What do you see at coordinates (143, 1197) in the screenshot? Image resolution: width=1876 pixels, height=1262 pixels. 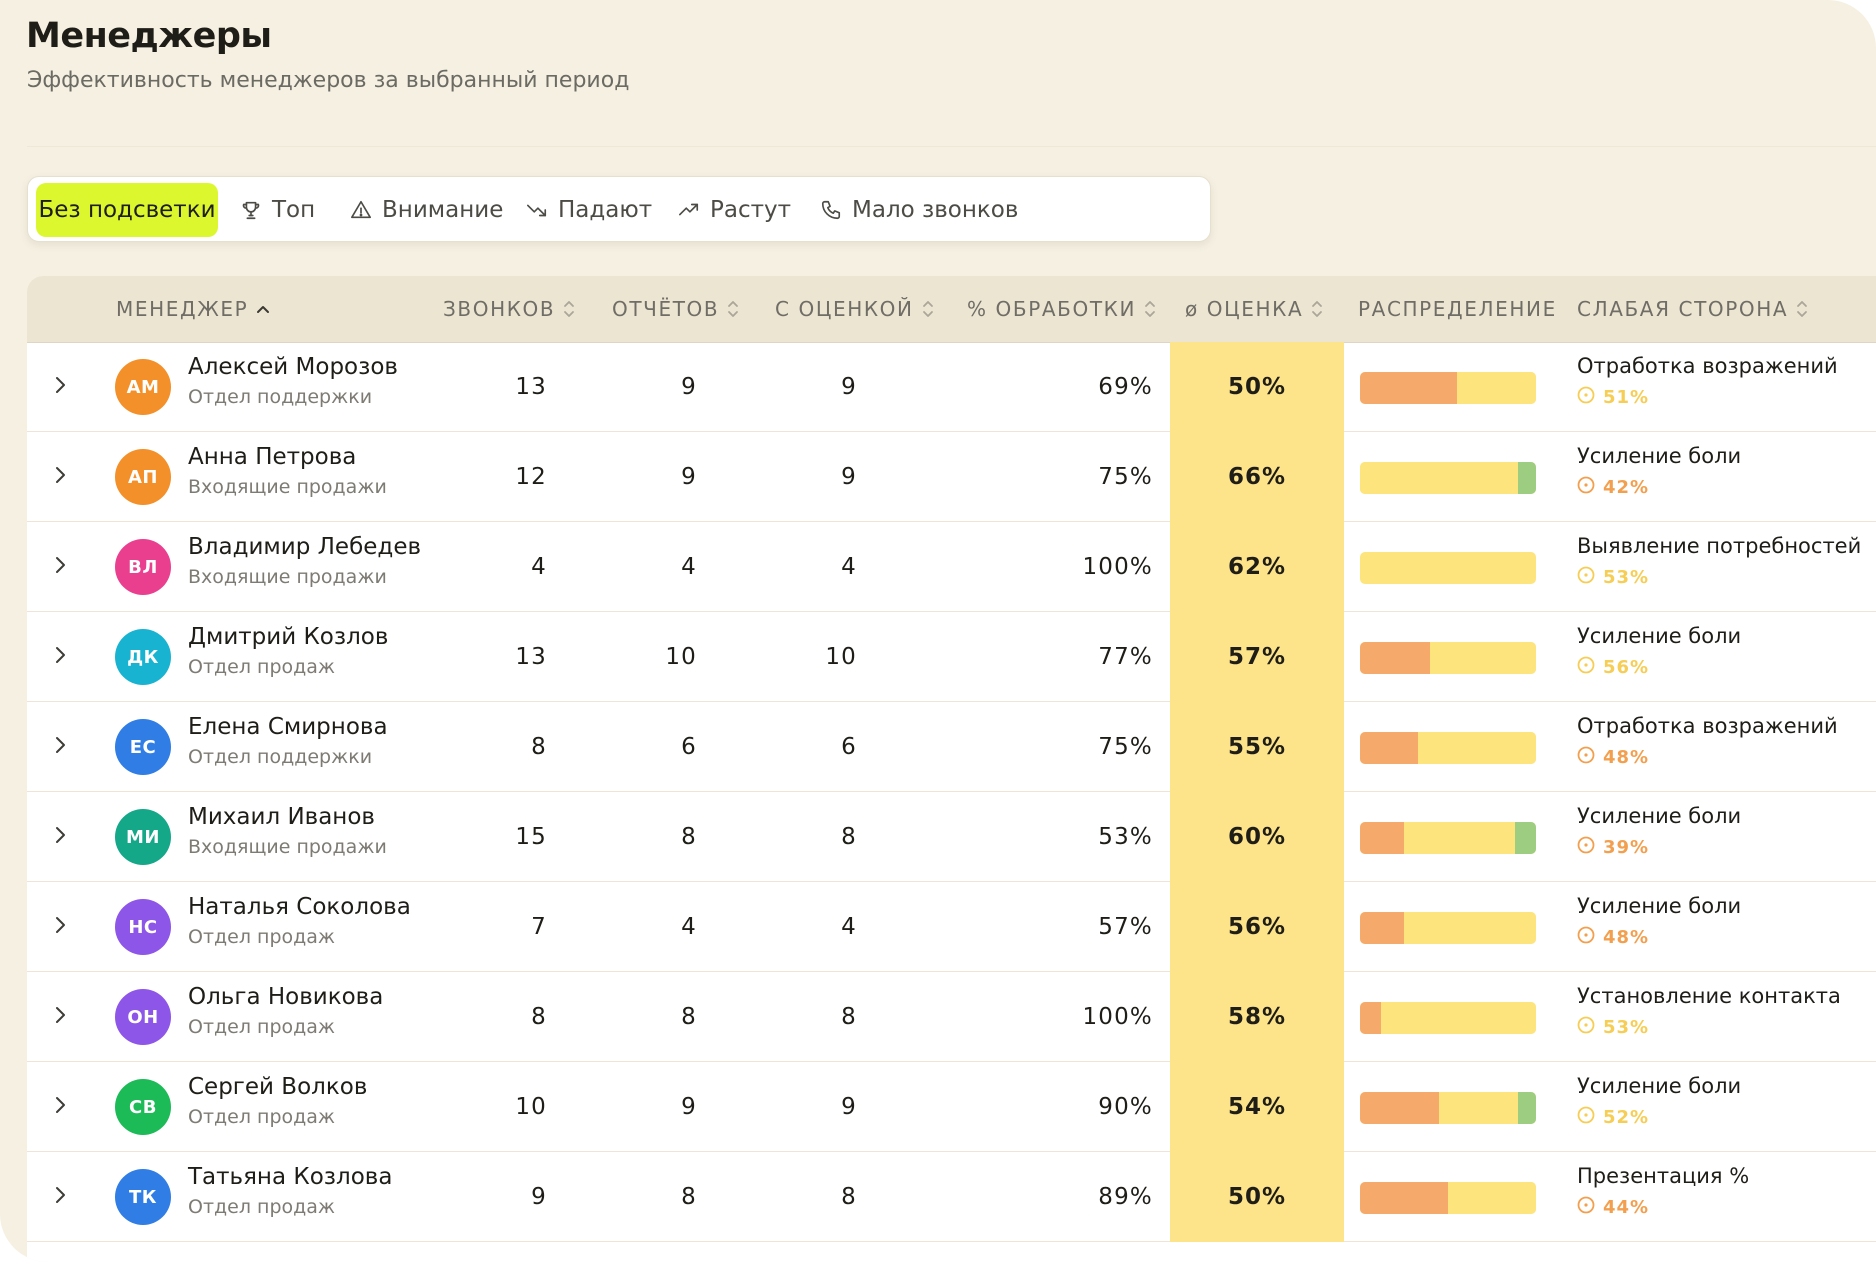 I see `avatar-initials: ТК` at bounding box center [143, 1197].